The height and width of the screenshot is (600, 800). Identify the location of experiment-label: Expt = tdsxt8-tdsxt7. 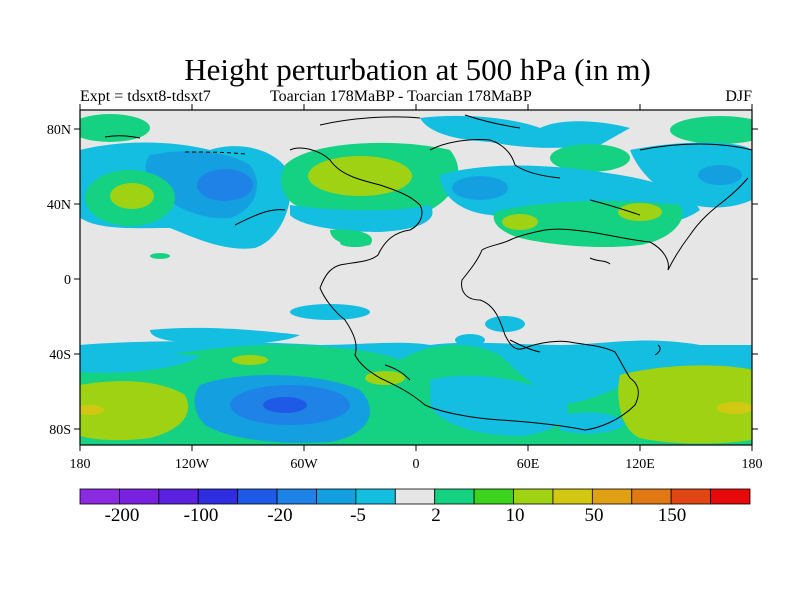
(145, 96).